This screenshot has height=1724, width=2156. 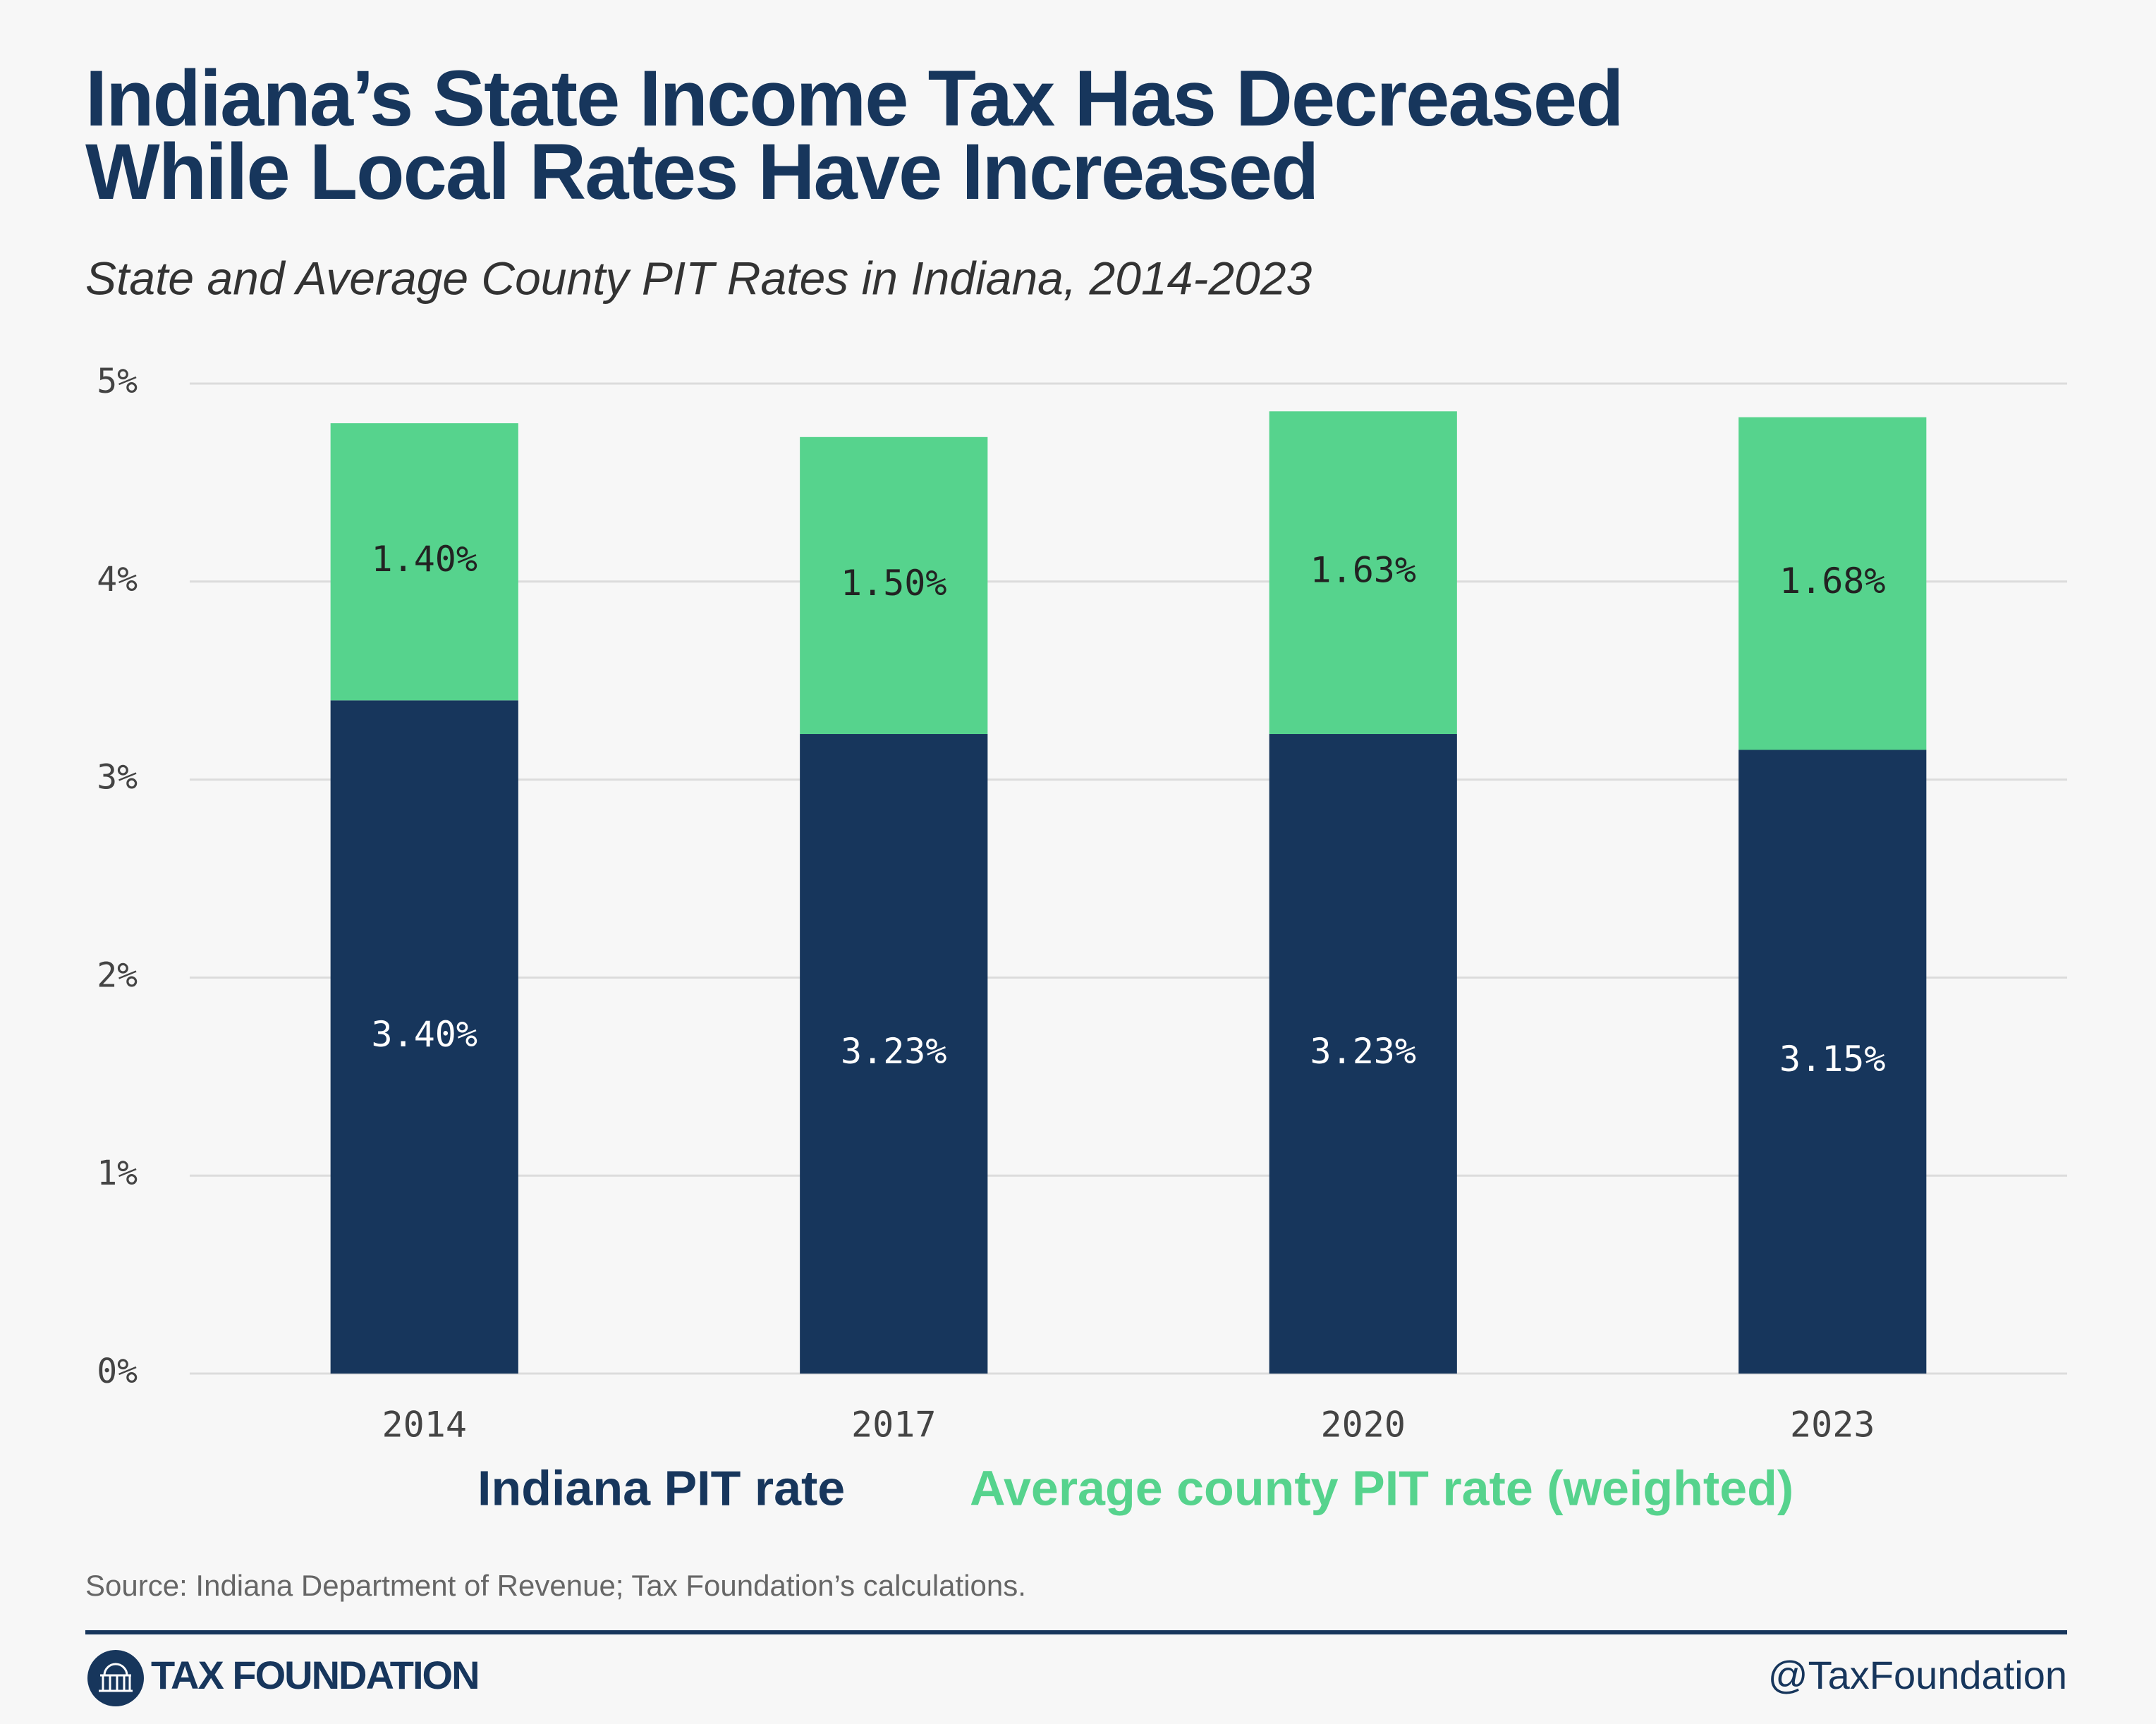 I want to click on y-tick-label: 0%, so click(x=117, y=1371).